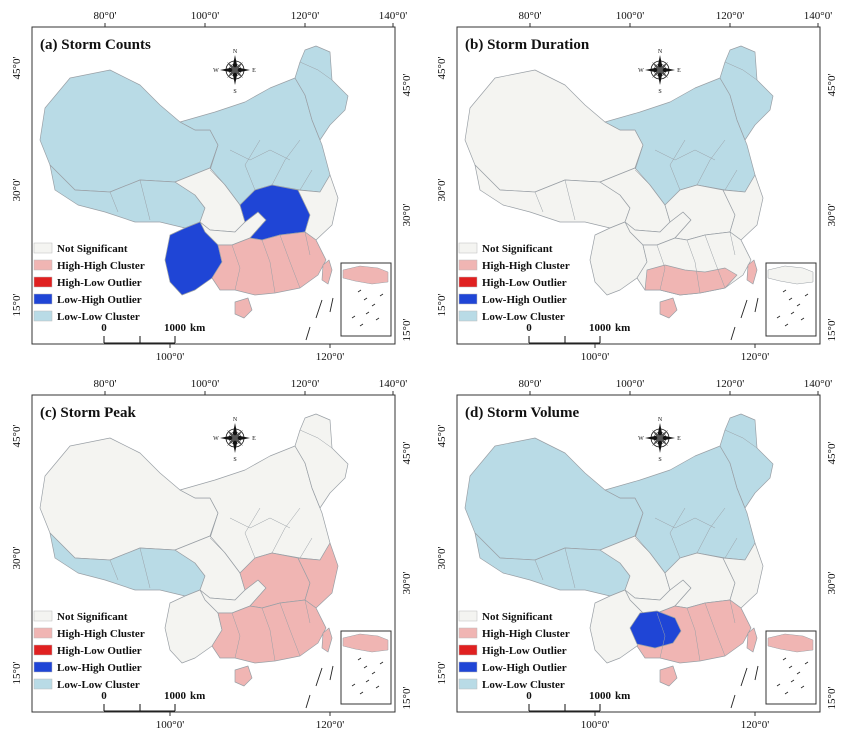 The height and width of the screenshot is (736, 850). Describe the element at coordinates (170, 357) in the screenshot. I see `lon-label-bottom: 100°0'` at that location.